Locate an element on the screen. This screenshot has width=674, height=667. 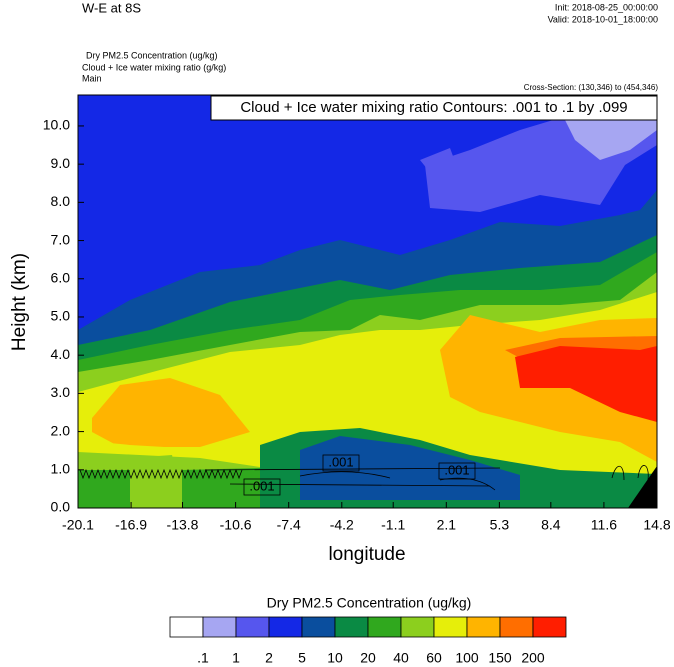
cross-section: Cross-Section: (130,346) to (454,346) is located at coordinates (591, 87).